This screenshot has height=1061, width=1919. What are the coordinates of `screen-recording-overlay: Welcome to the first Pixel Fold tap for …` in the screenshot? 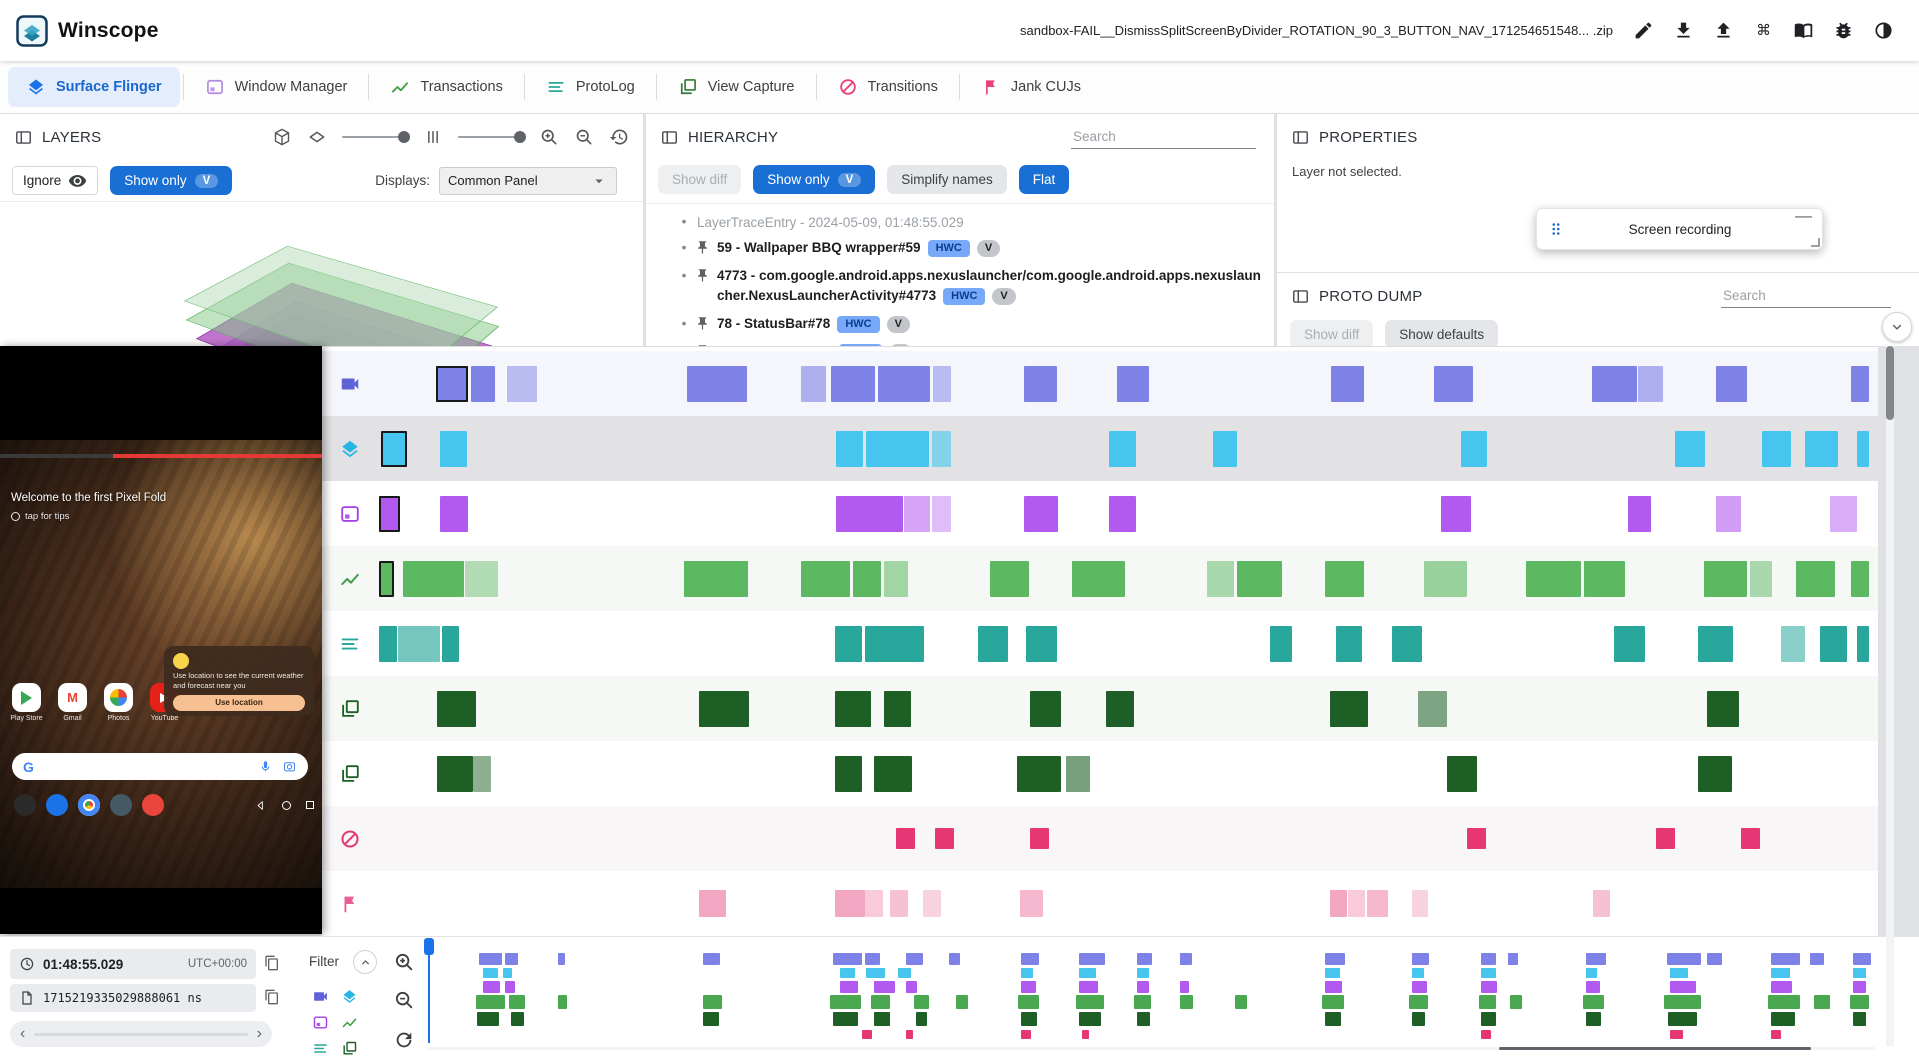 It's located at (161, 640).